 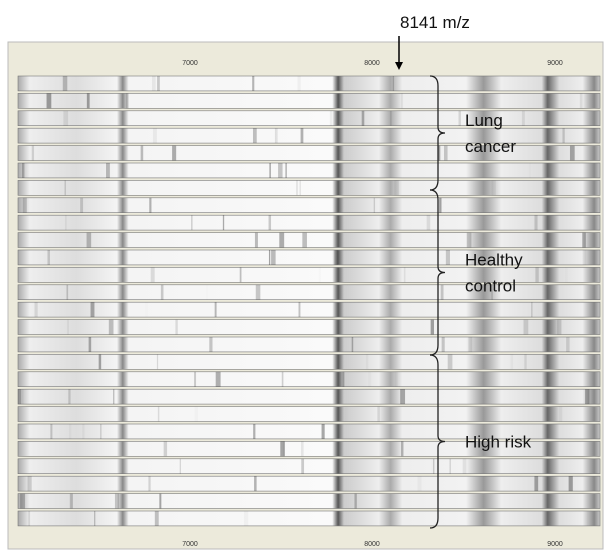 What do you see at coordinates (190, 544) in the screenshot?
I see `bottom-tick-label: 7000` at bounding box center [190, 544].